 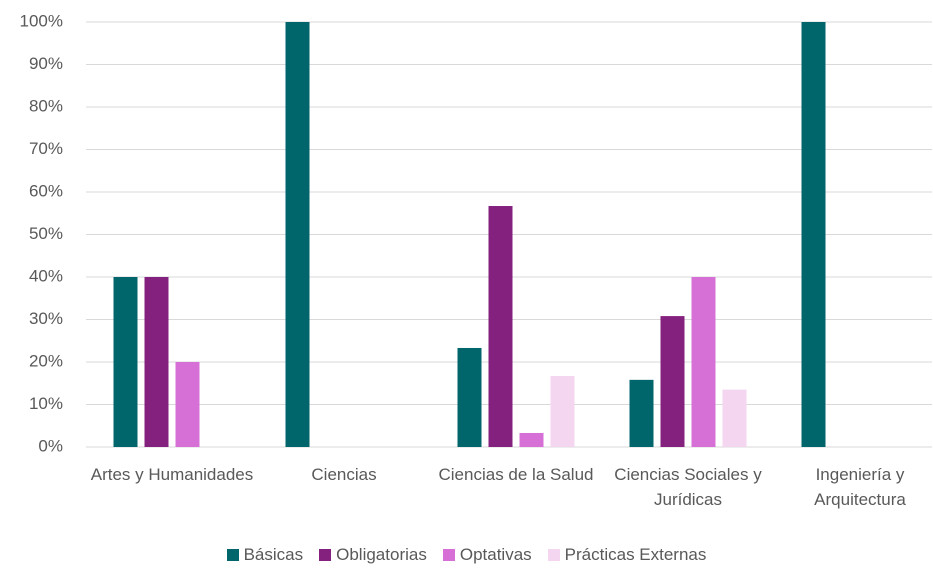 What do you see at coordinates (46, 63) in the screenshot?
I see `y-tick-label: 90%` at bounding box center [46, 63].